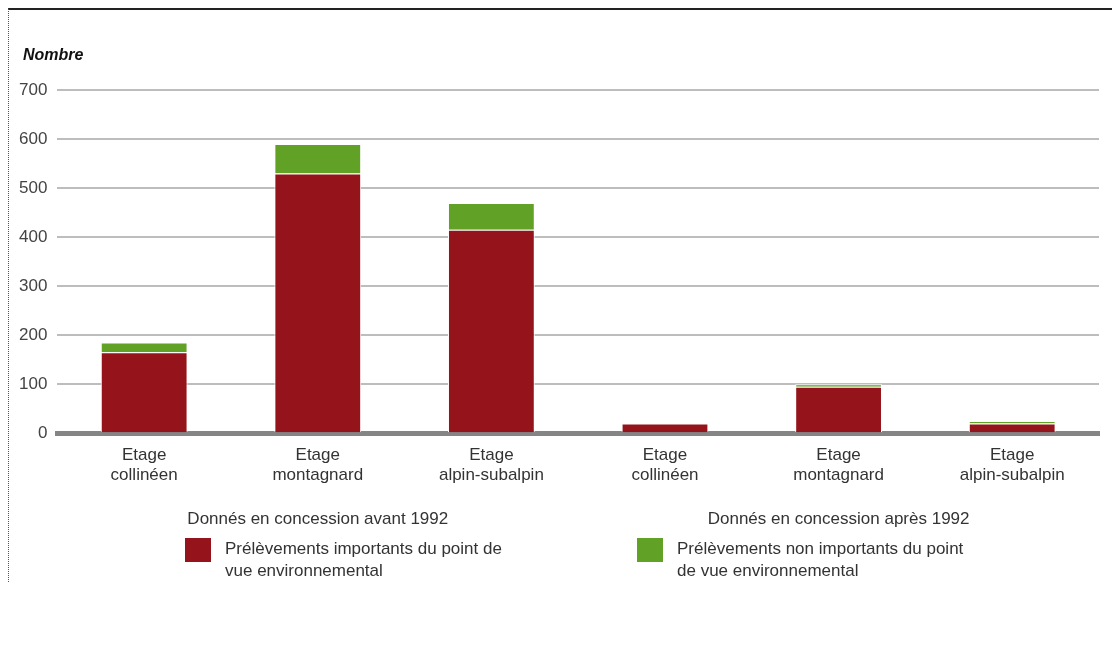 The width and height of the screenshot is (1112, 652). Describe the element at coordinates (33, 334) in the screenshot. I see `y-tick-label: 200` at that location.